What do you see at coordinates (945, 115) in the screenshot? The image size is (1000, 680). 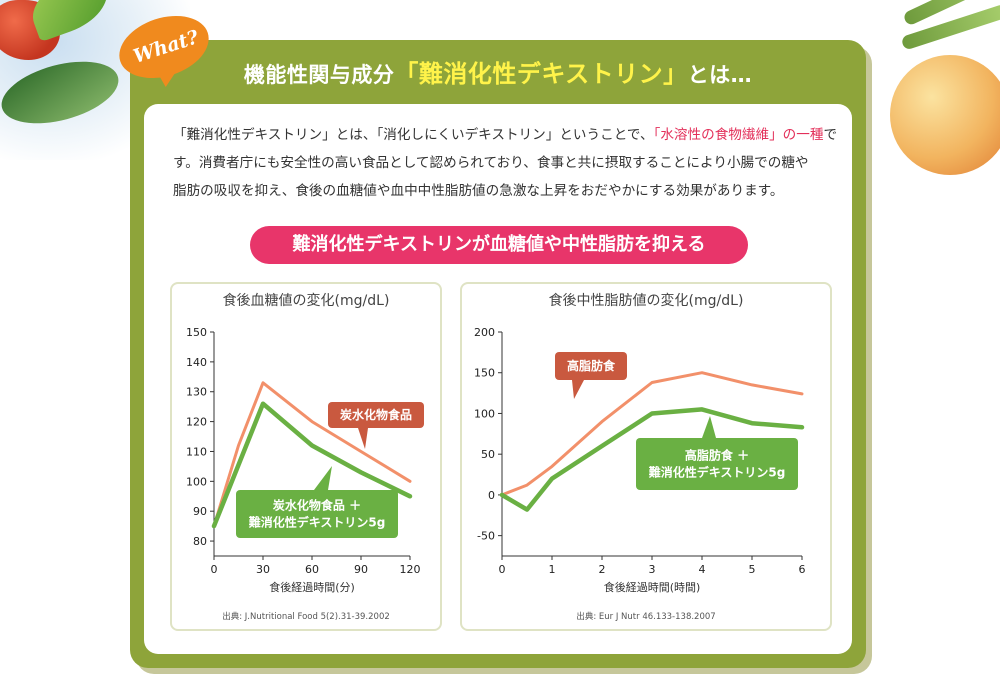 I see `peach-image` at bounding box center [945, 115].